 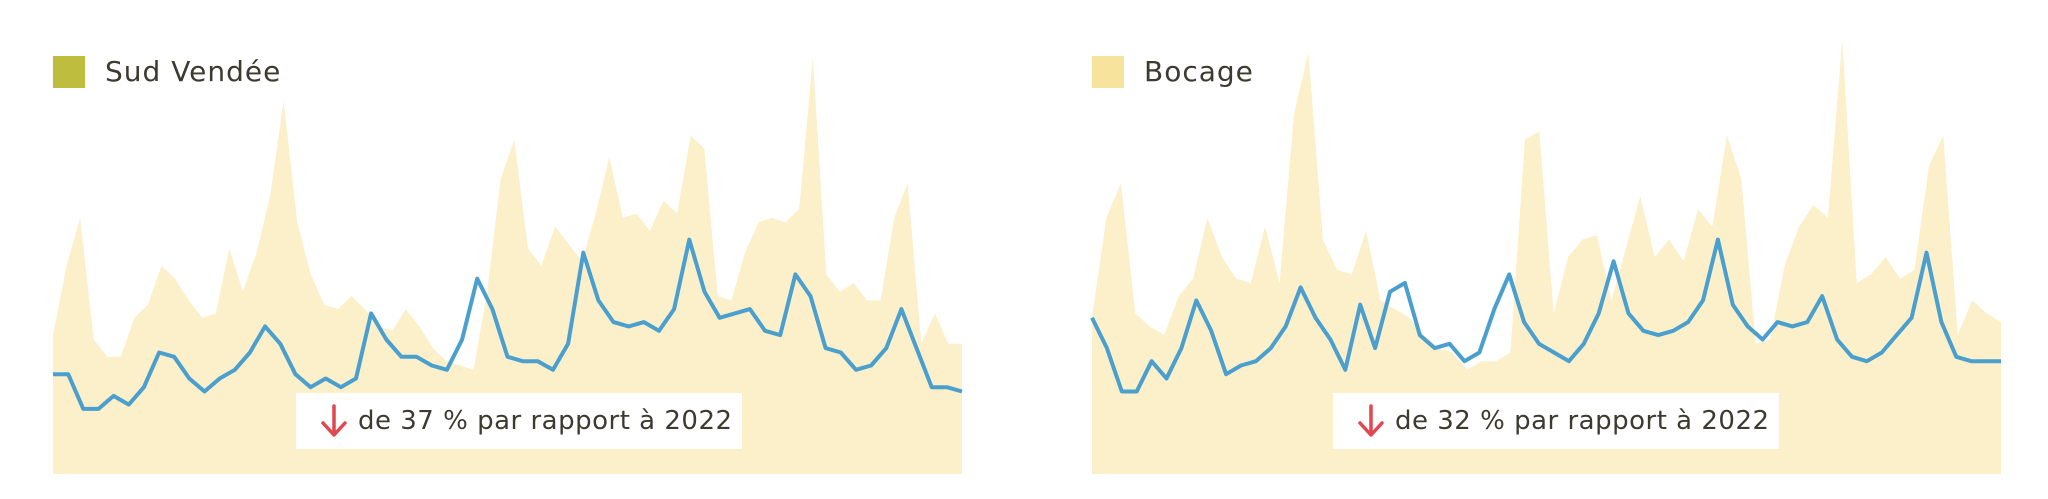 What do you see at coordinates (1199, 71) in the screenshot?
I see `legend-label: Bocage` at bounding box center [1199, 71].